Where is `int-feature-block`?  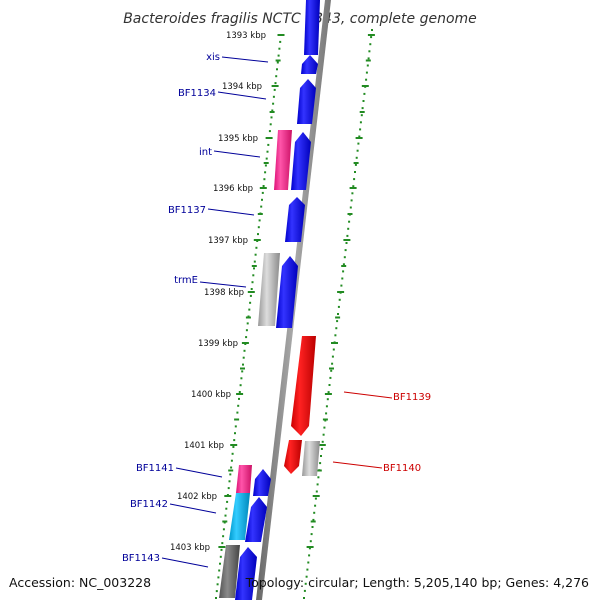
int-feature-block is located at coordinates (283, 160).